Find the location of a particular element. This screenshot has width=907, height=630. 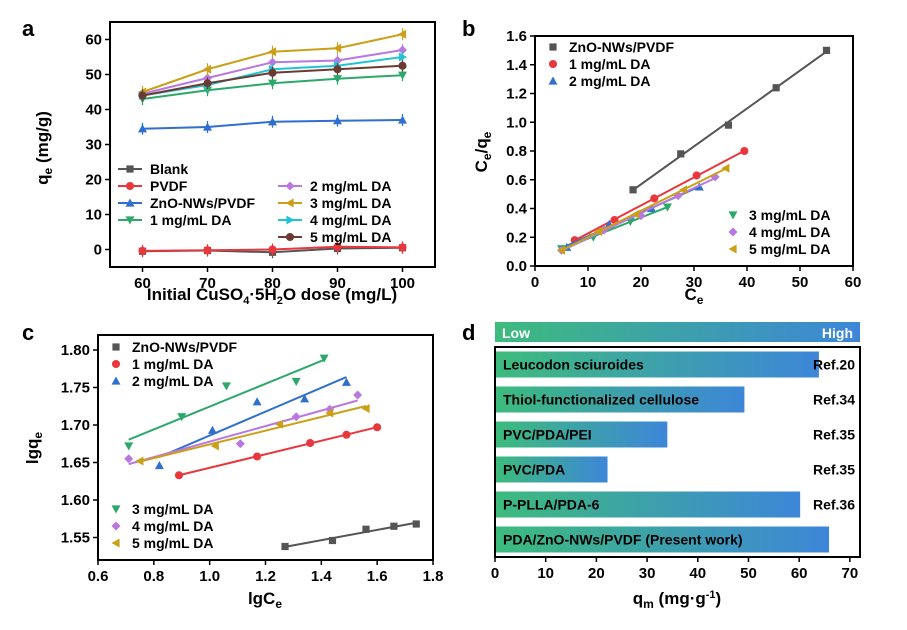

panel-label-b: b is located at coordinates (468, 28).